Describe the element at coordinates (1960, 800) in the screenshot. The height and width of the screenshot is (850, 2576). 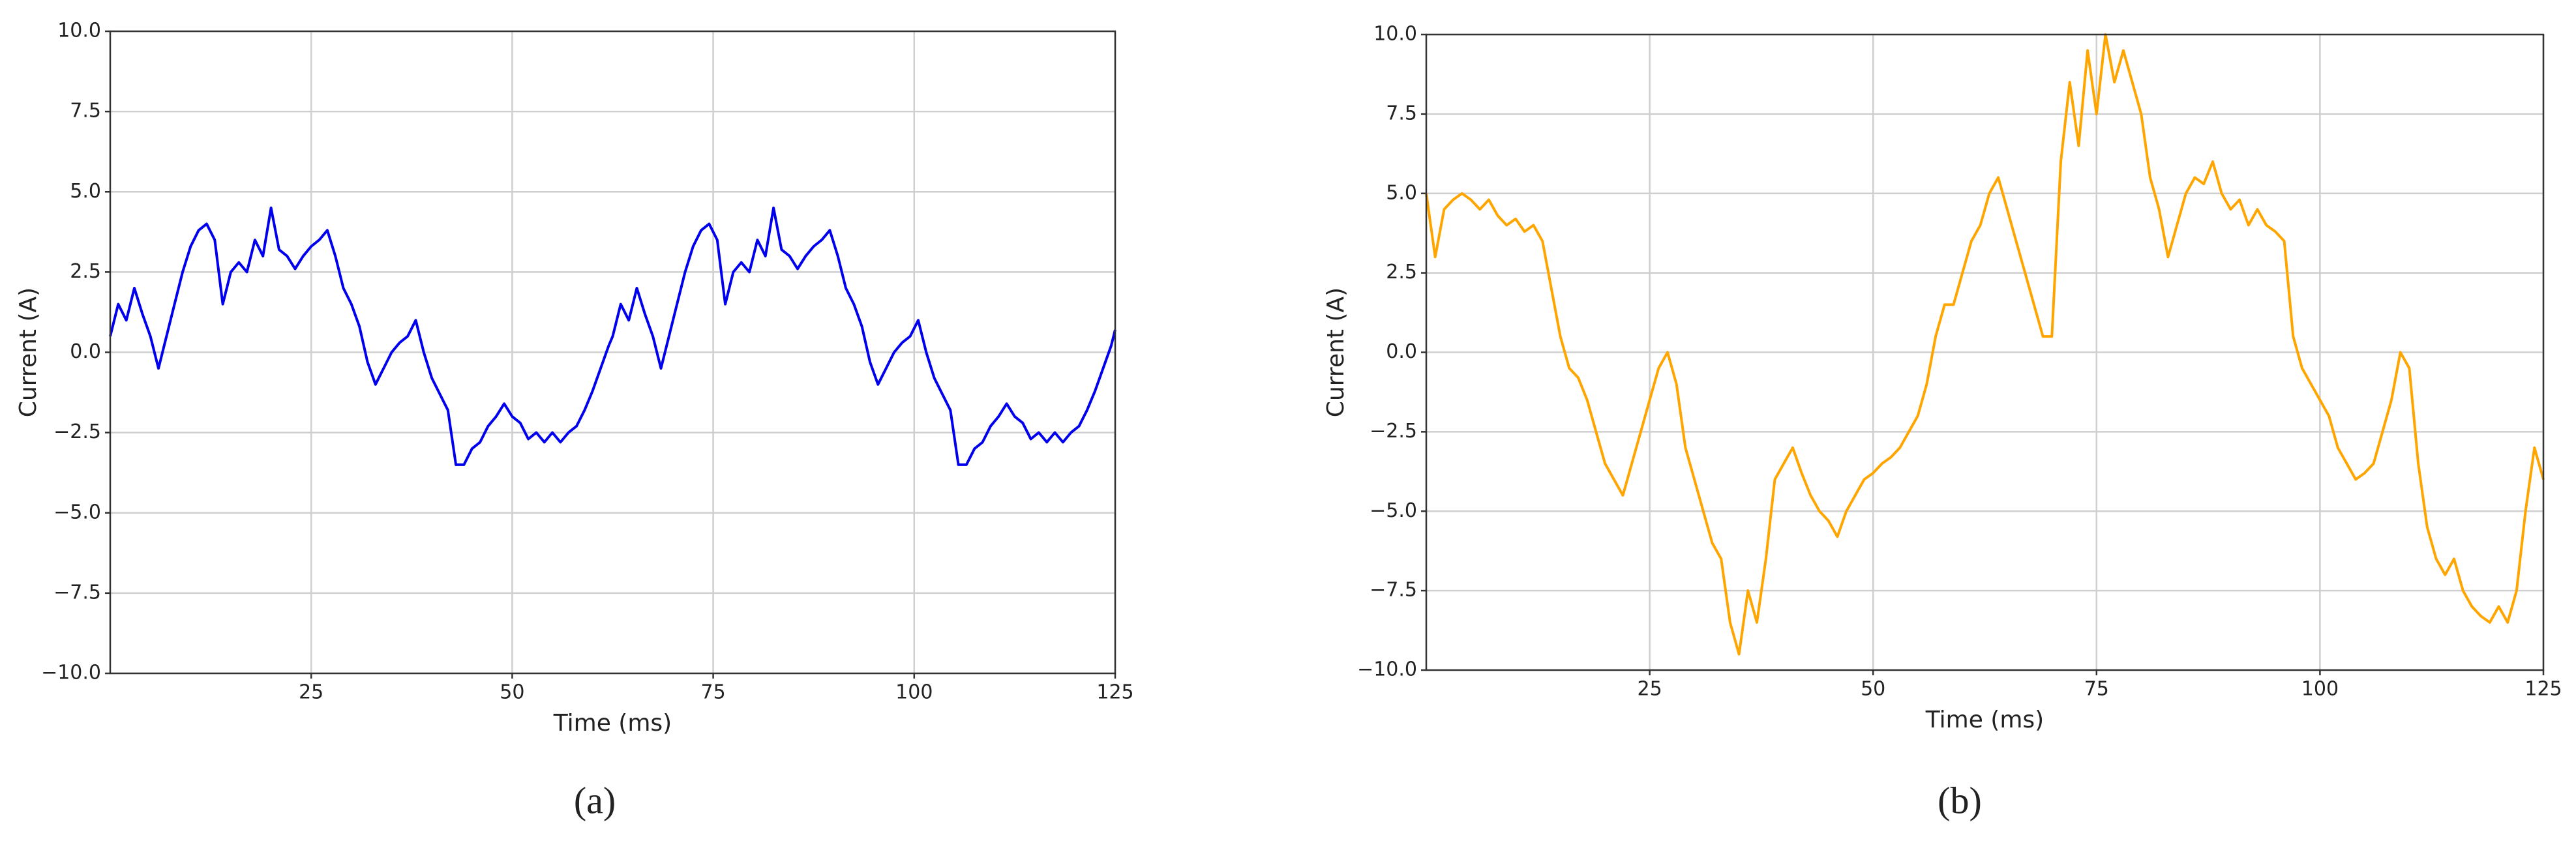
I see `caption: (b)` at that location.